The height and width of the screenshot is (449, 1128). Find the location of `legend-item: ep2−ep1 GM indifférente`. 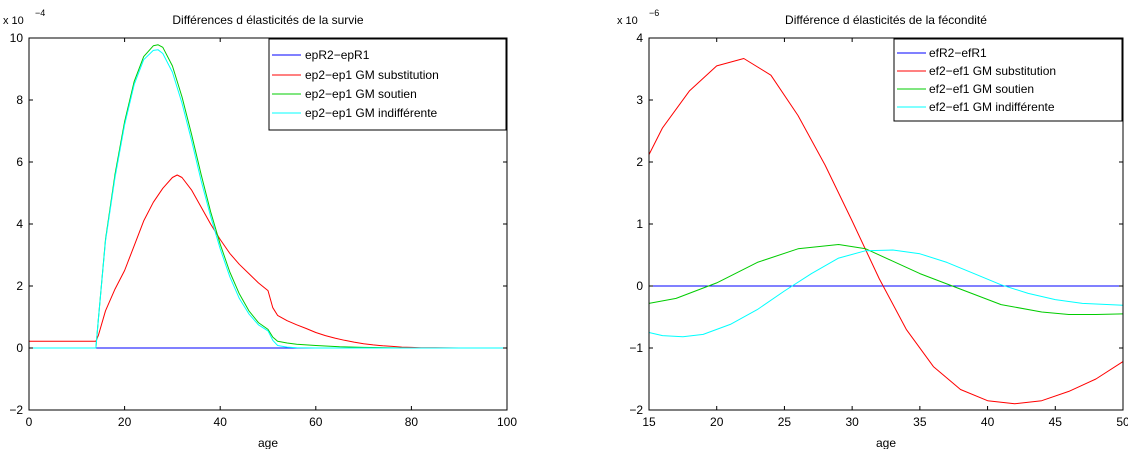

legend-item: ep2−ep1 GM indifférente is located at coordinates (355, 113).